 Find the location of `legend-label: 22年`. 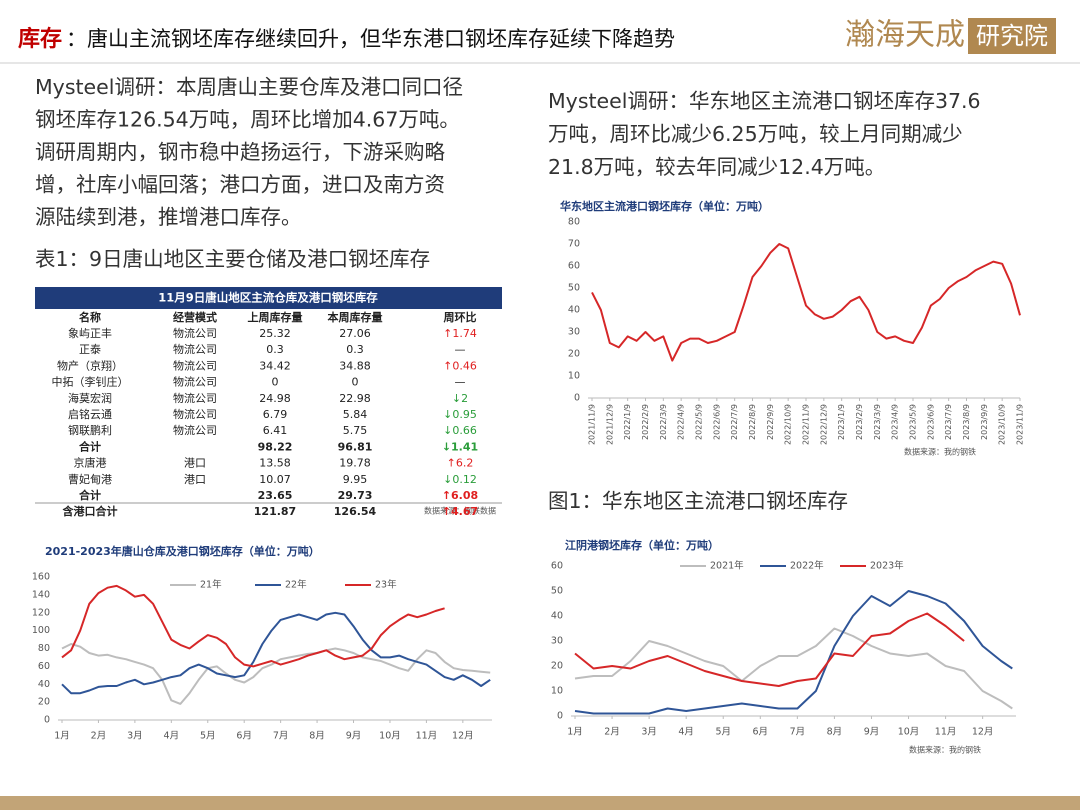

legend-label: 22年 is located at coordinates (296, 585).